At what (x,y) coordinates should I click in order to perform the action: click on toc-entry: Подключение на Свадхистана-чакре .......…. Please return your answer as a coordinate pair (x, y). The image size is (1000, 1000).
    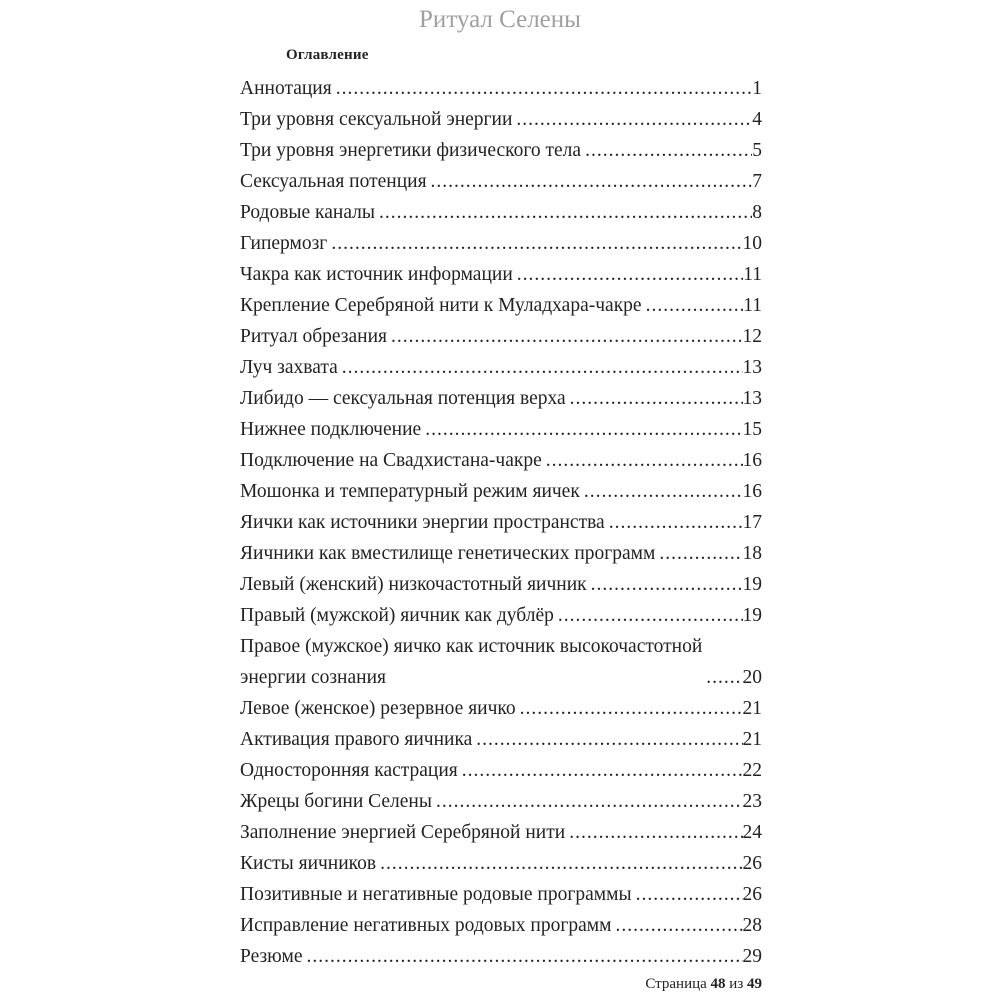
    Looking at the image, I should click on (501, 460).